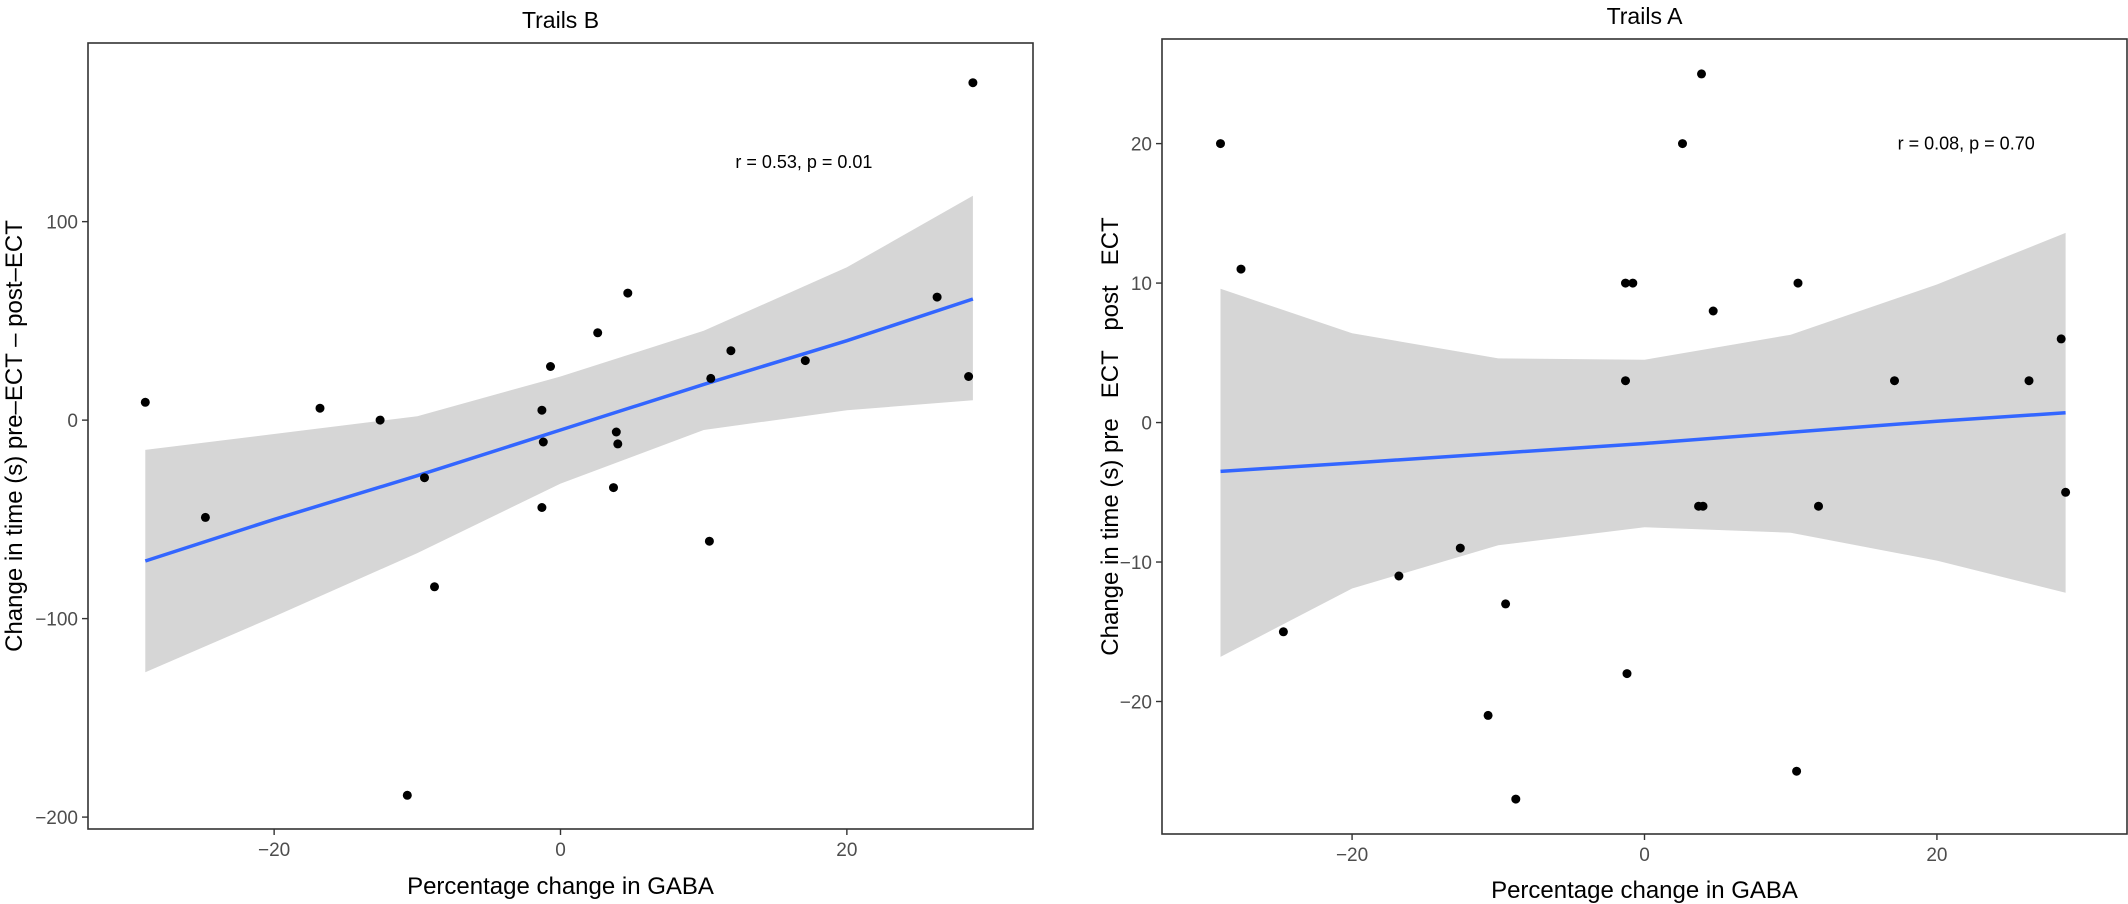  What do you see at coordinates (560, 20) in the screenshot?
I see `panel-title: Trails B` at bounding box center [560, 20].